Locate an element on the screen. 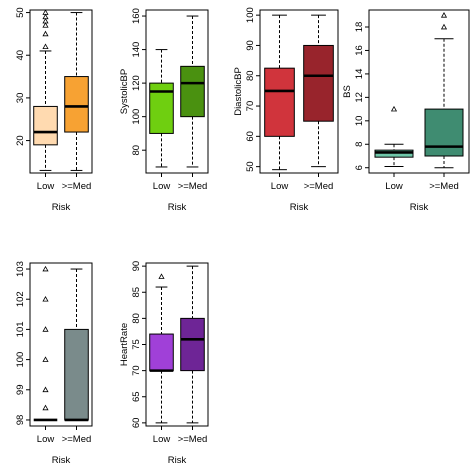 The image size is (474, 474). y-tick-label: 85 is located at coordinates (136, 292).